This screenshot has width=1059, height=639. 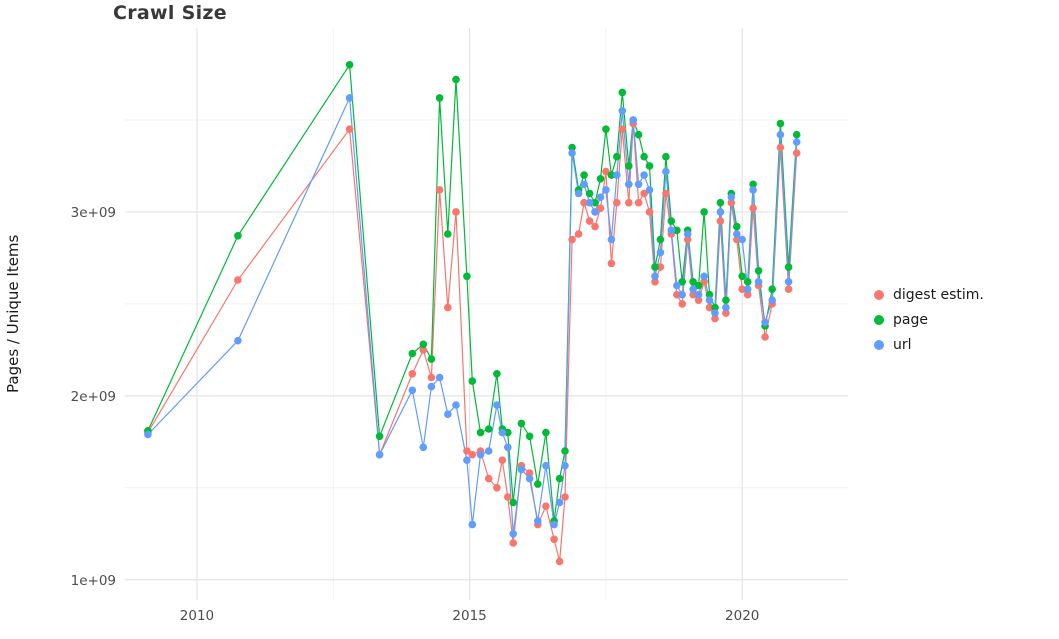 I want to click on legend: digest estim. page url, so click(x=929, y=320).